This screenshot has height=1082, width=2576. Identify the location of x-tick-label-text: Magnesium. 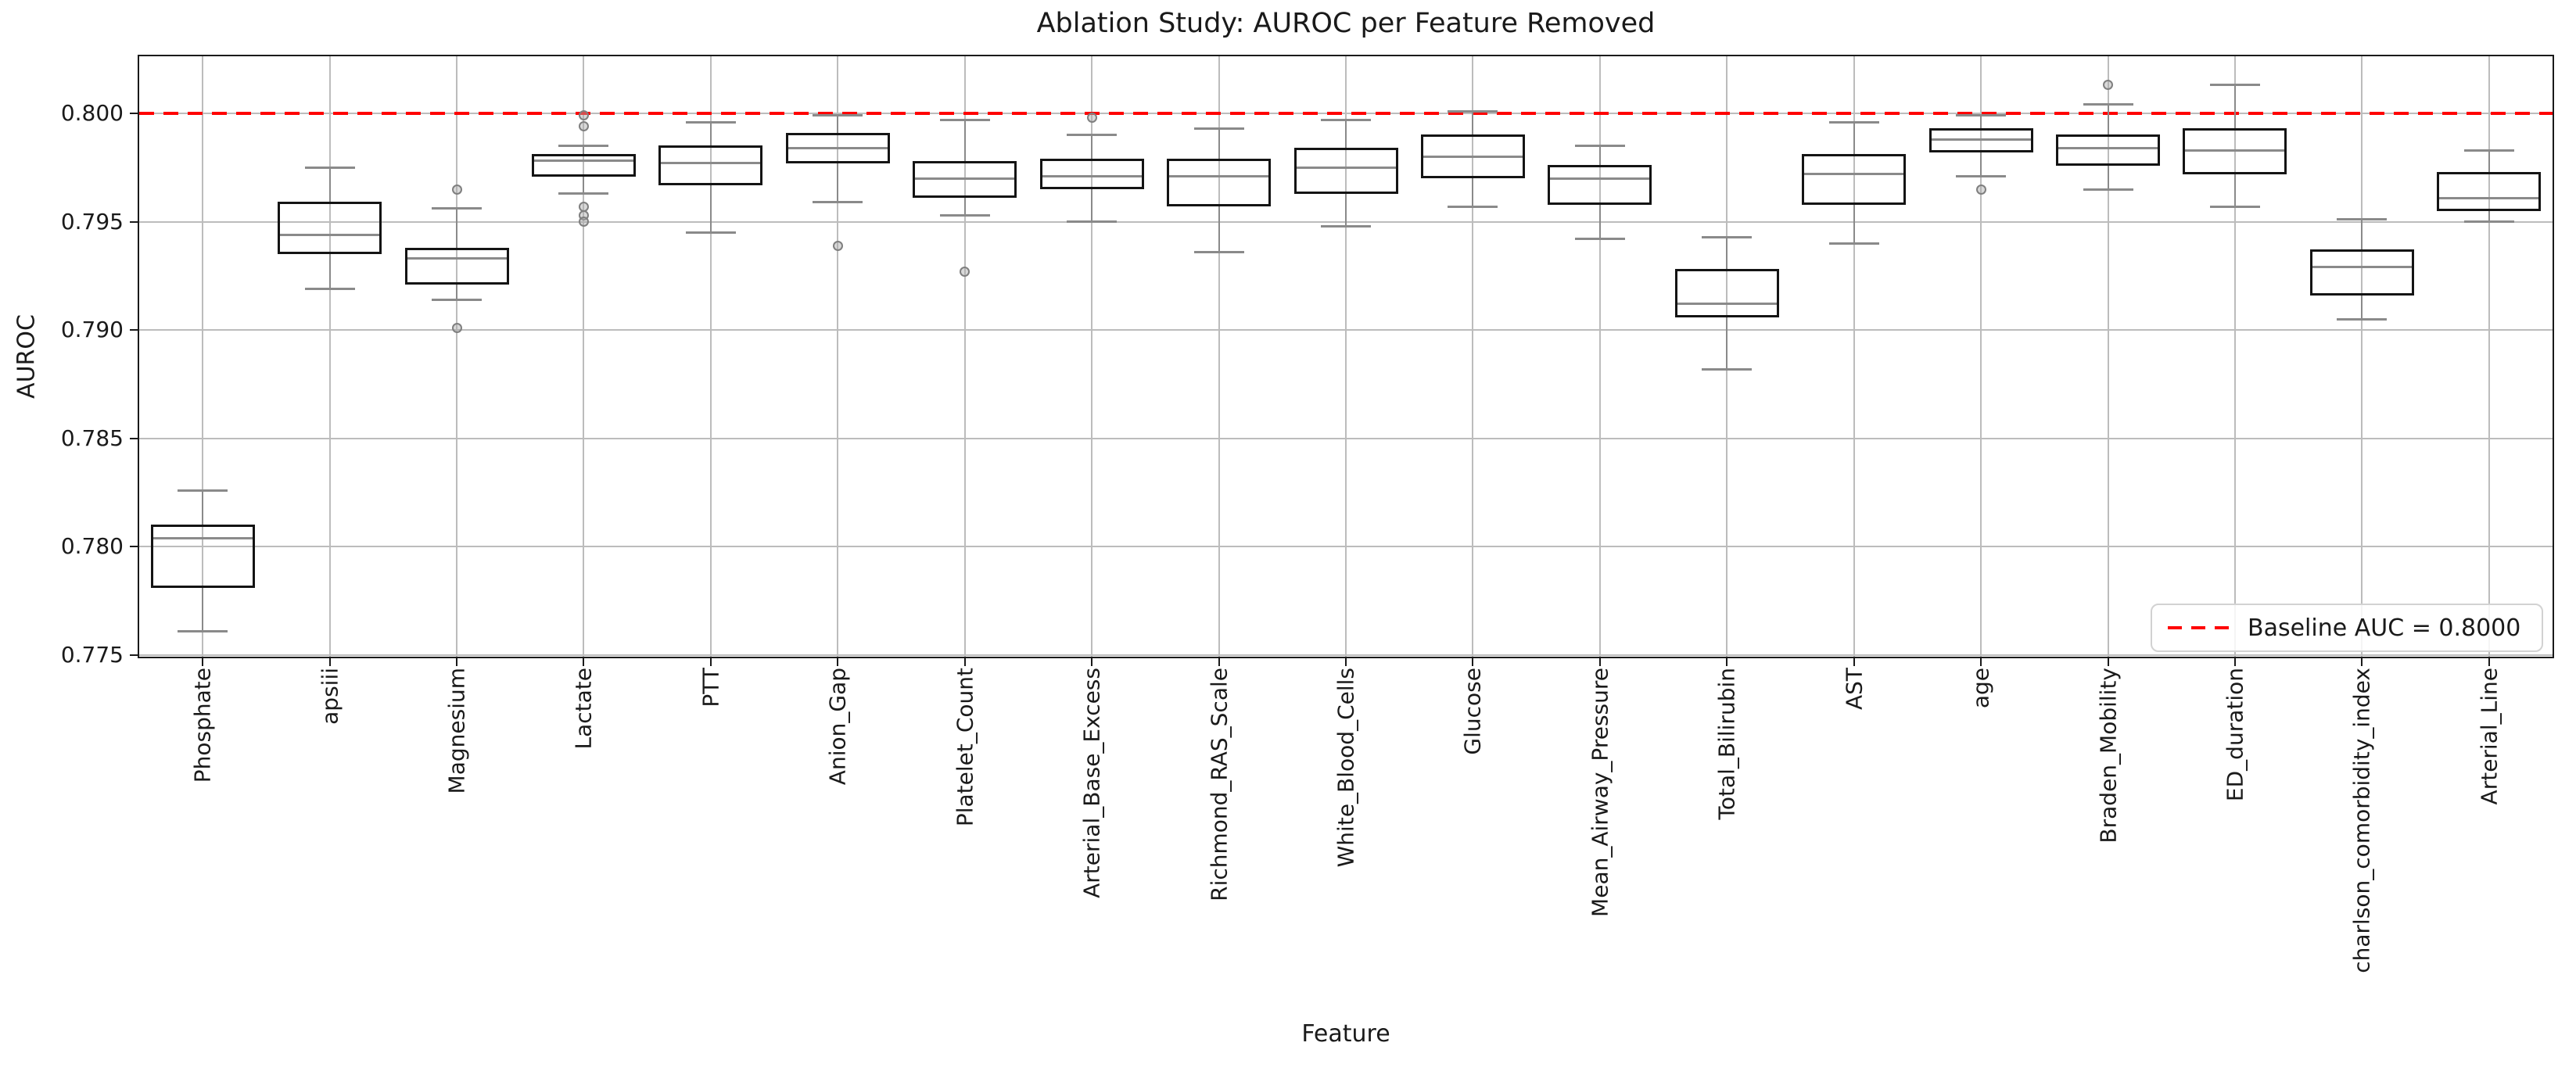
(456, 731).